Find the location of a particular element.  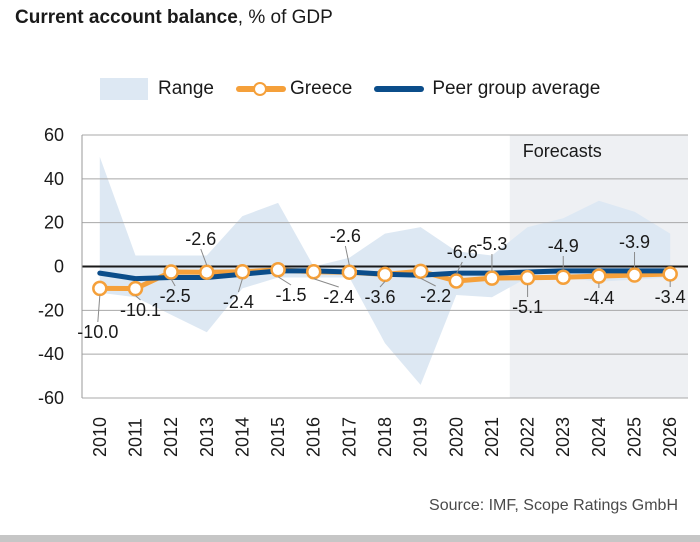

greece-swatch is located at coordinates (261, 89).